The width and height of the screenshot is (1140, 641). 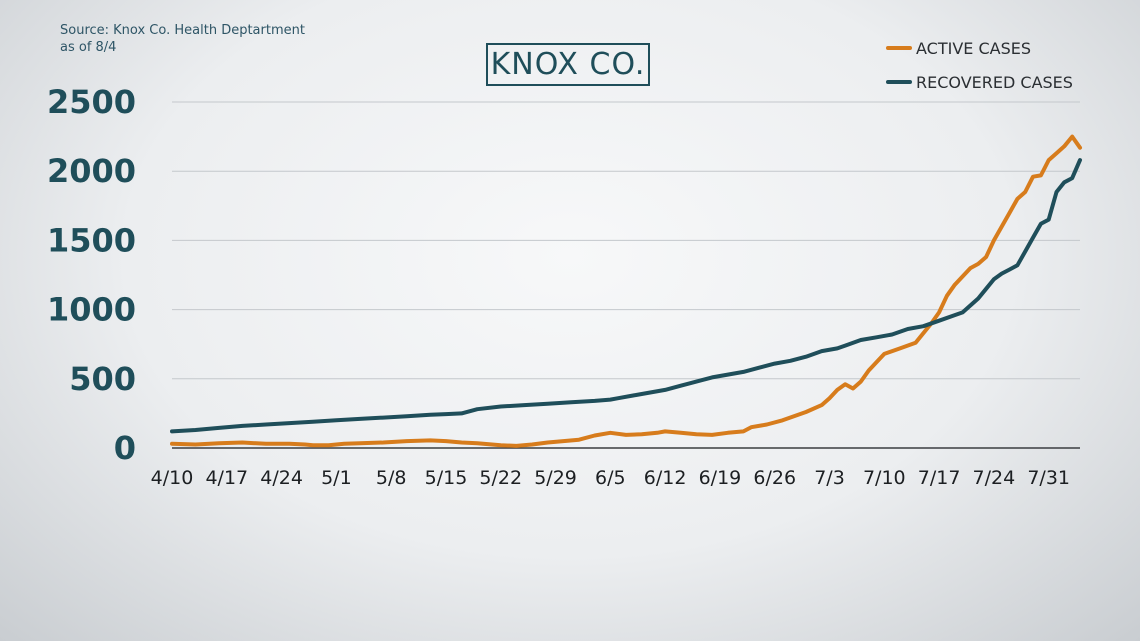 What do you see at coordinates (391, 478) in the screenshot?
I see `x-tick-label: 5/8` at bounding box center [391, 478].